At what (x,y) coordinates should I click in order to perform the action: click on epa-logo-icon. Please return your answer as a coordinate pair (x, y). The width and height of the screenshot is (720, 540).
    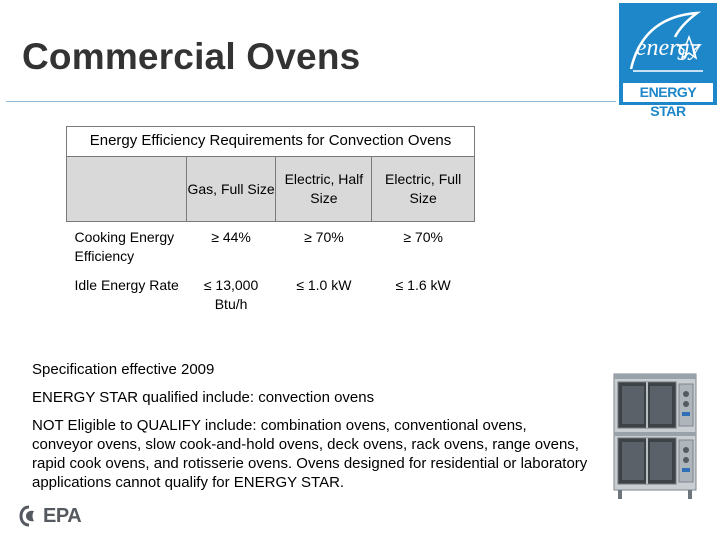
    Looking at the image, I should click on (26, 516).